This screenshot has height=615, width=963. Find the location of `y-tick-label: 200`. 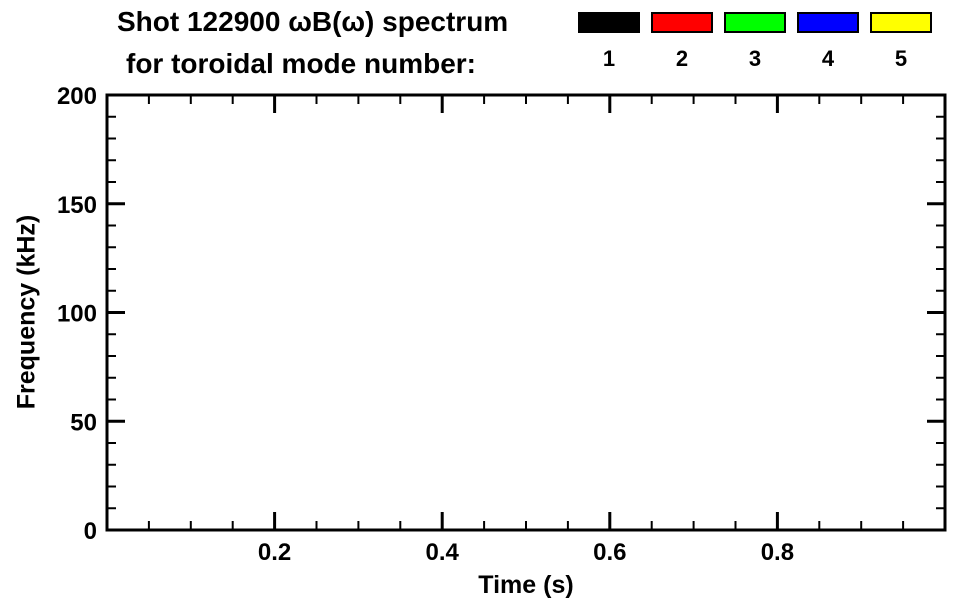

y-tick-label: 200 is located at coordinates (77, 96).